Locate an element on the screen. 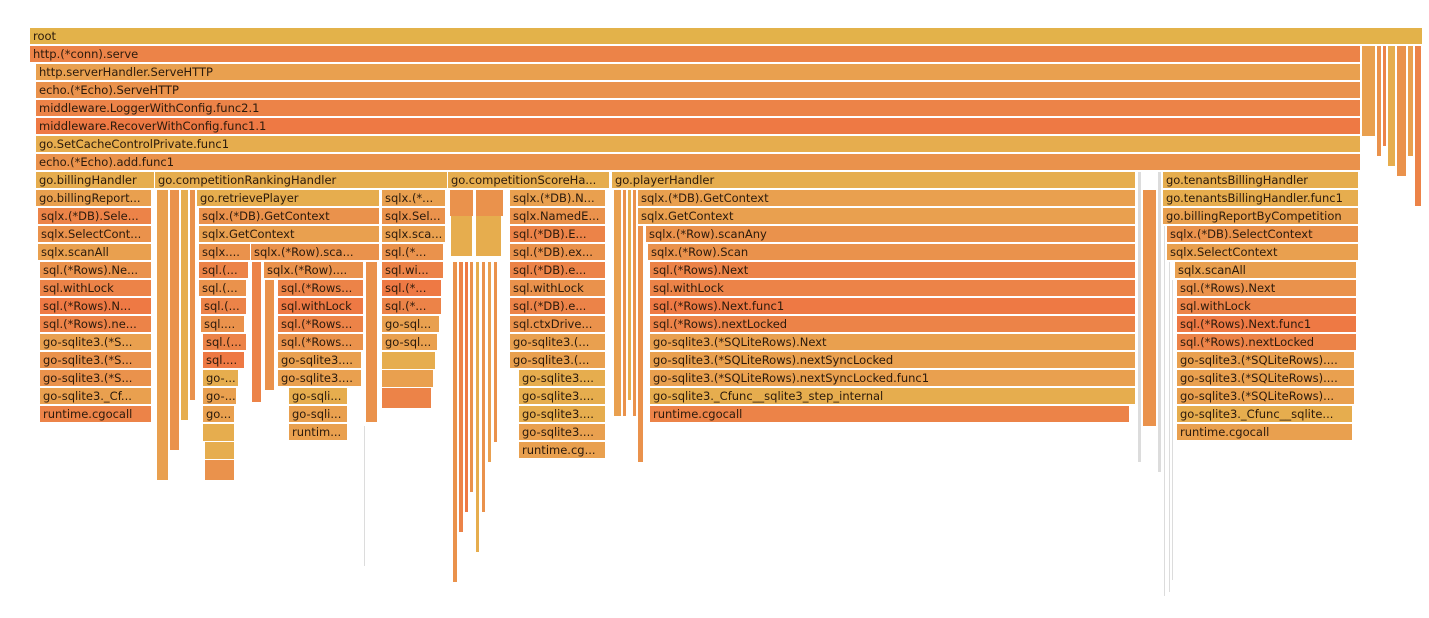 The image size is (1429, 618). frame-tenants-select-context: sqlx.SelectContext is located at coordinates (1263, 252).